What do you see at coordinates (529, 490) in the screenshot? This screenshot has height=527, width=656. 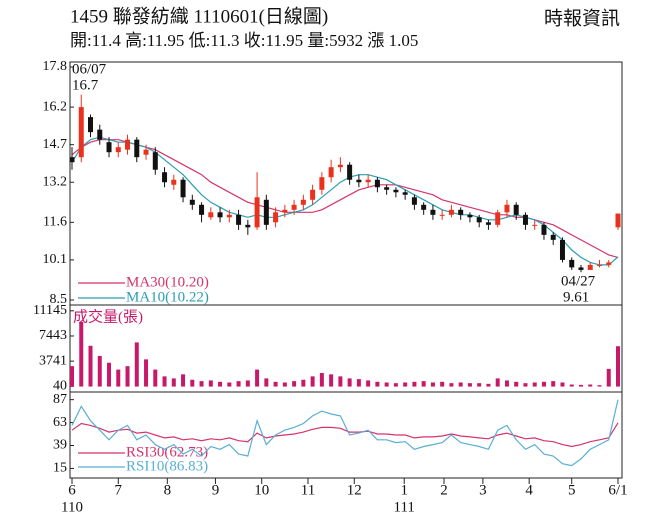 I see `x-tick-label: 4` at bounding box center [529, 490].